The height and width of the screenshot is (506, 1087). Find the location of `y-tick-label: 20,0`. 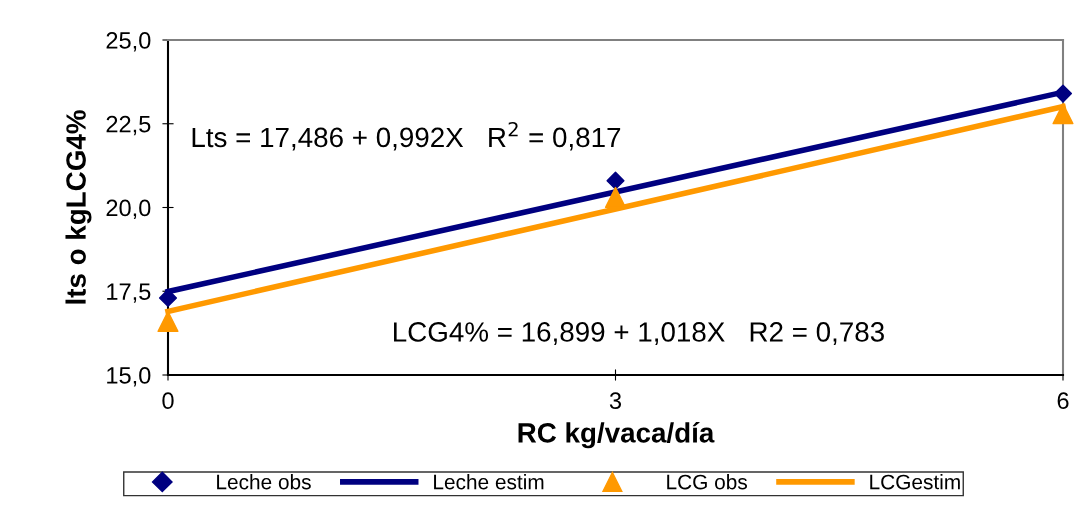

y-tick-label: 20,0 is located at coordinates (128, 209).